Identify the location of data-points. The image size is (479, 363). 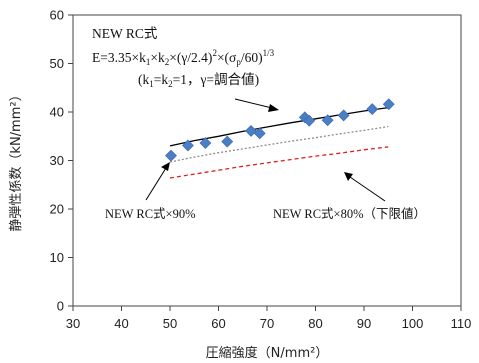
(280, 130).